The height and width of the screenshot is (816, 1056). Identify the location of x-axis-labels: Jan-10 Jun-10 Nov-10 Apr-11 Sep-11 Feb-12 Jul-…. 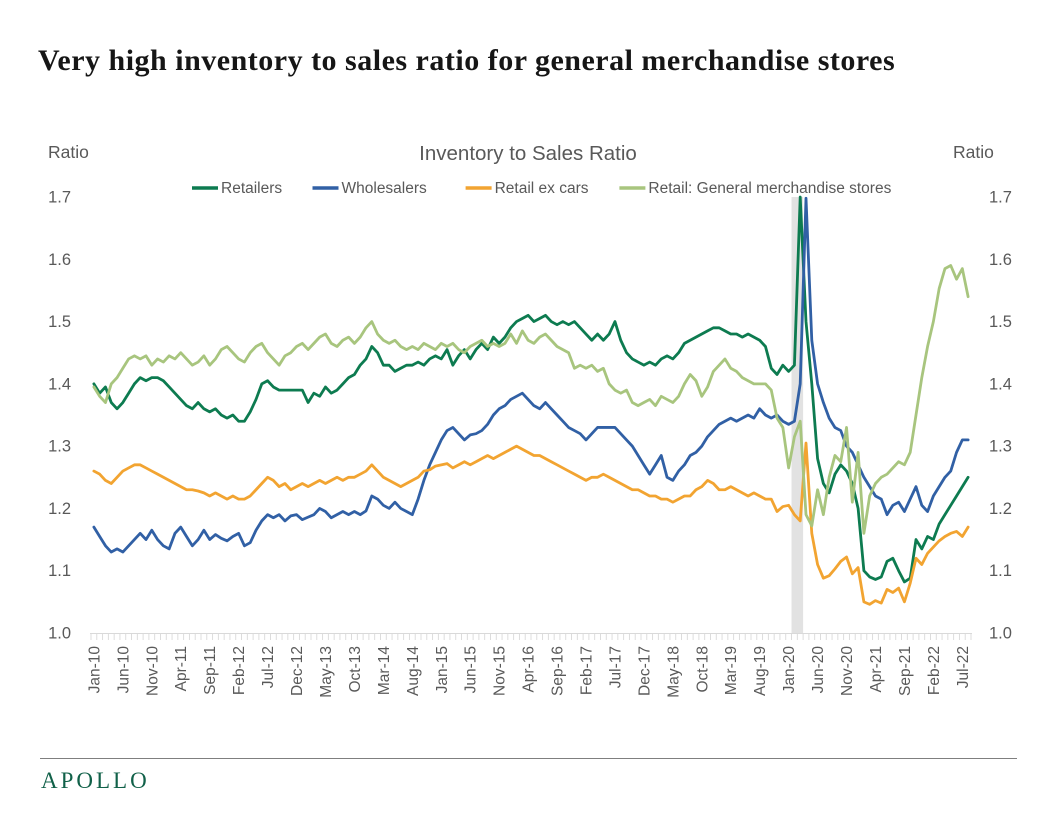
(528, 672).